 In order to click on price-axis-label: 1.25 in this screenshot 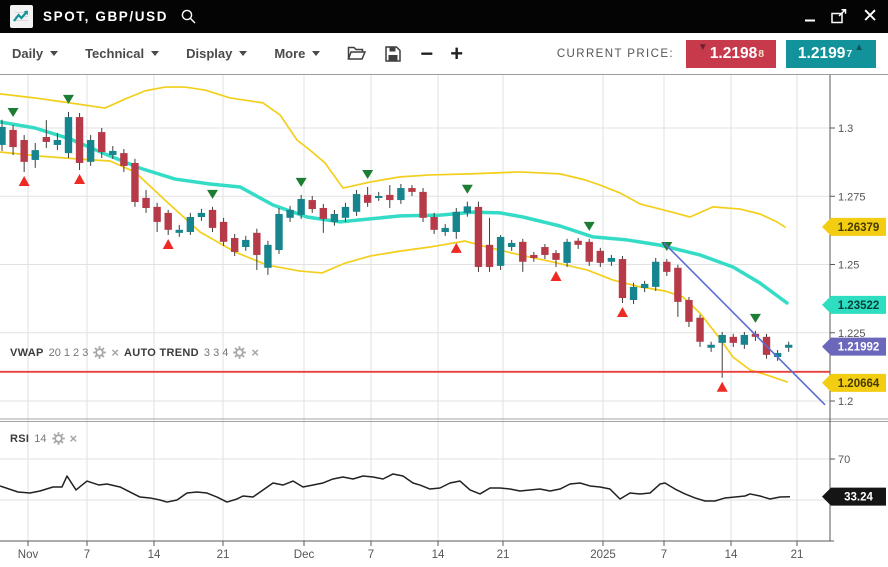, I will do `click(848, 266)`.